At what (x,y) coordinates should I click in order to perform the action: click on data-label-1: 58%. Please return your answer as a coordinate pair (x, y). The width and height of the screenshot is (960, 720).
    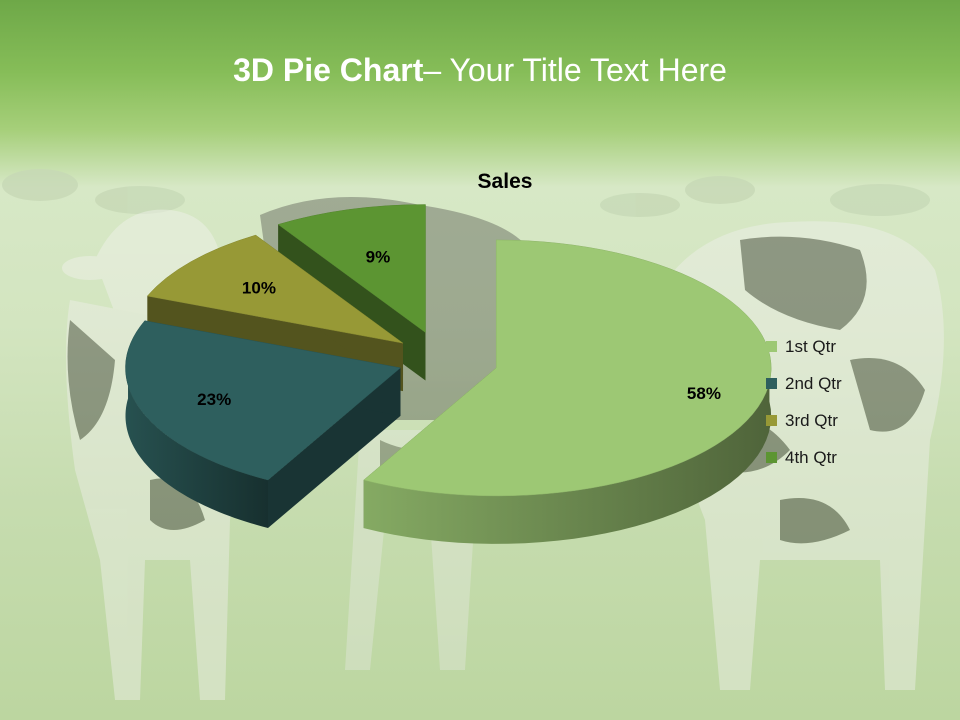
    Looking at the image, I should click on (704, 393).